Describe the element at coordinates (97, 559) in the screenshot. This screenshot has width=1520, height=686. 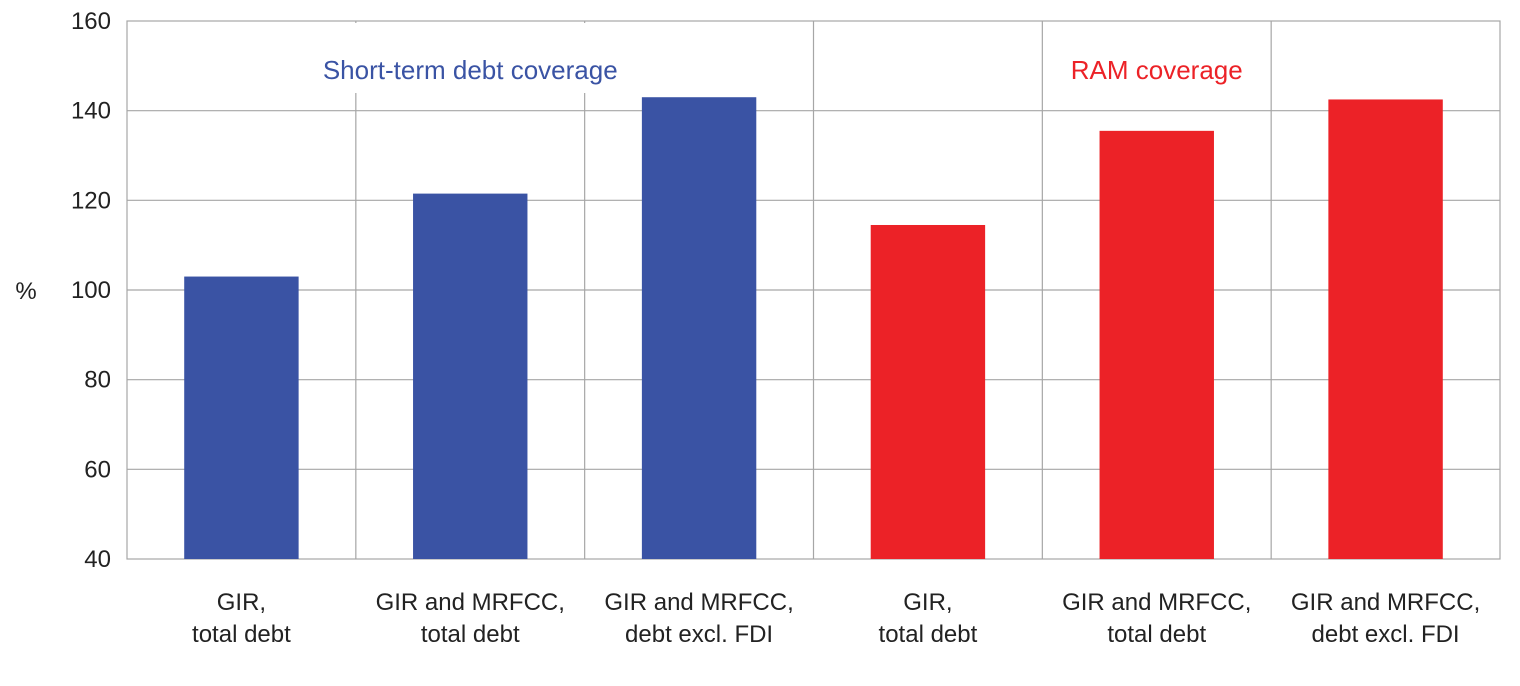
I see `y-tick-label-40: 40` at that location.